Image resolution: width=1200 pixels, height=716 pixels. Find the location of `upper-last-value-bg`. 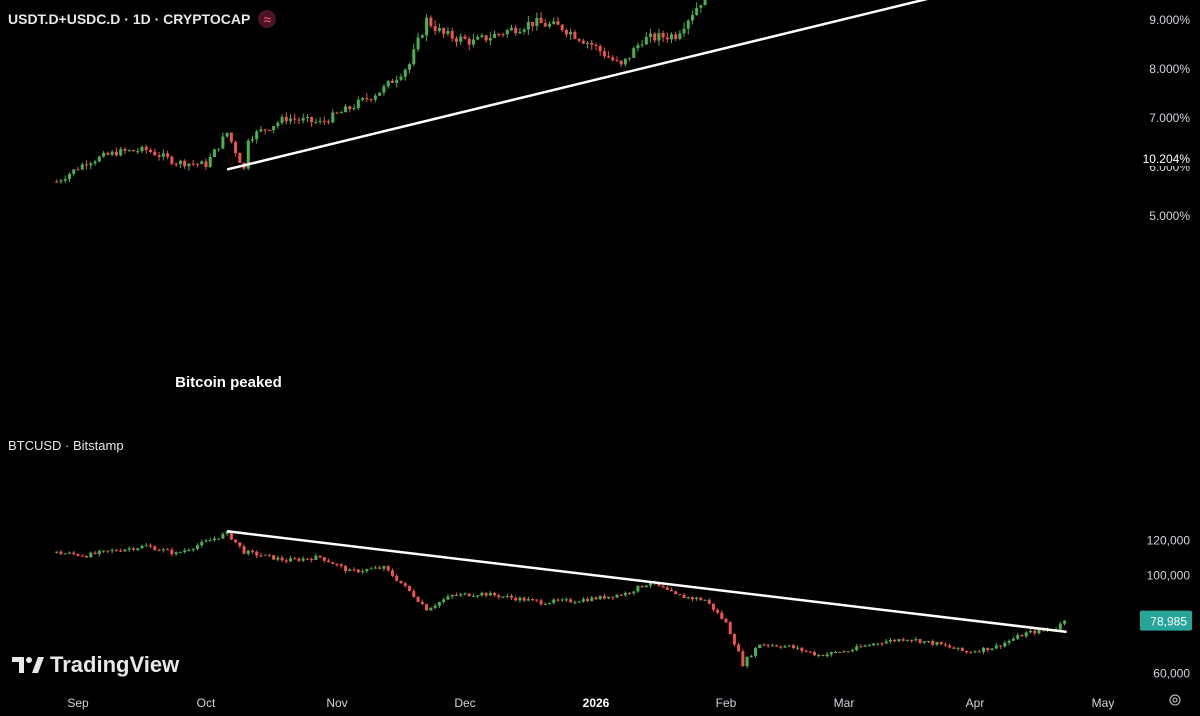

upper-last-value-bg is located at coordinates (1170, 158).